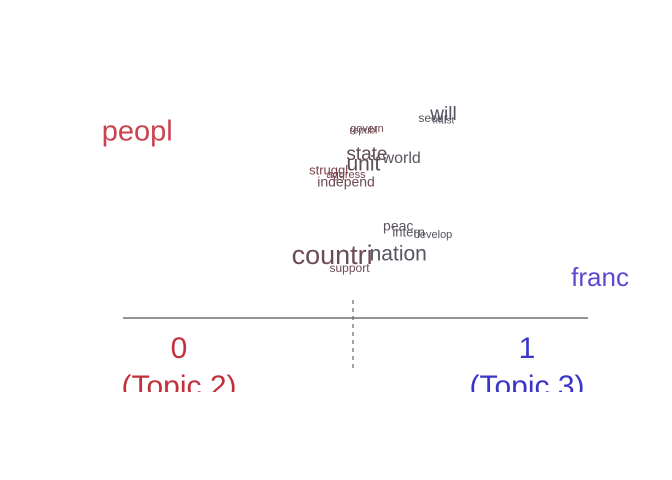 This screenshot has height=480, width=672. What do you see at coordinates (364, 164) in the screenshot?
I see `word-unit: unit` at bounding box center [364, 164].